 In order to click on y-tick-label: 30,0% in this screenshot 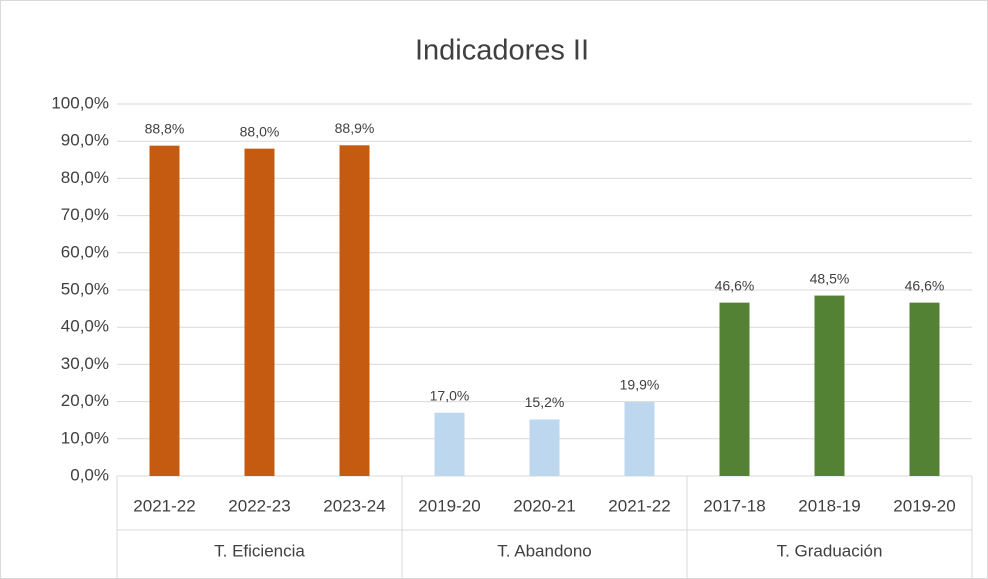, I will do `click(85, 363)`.